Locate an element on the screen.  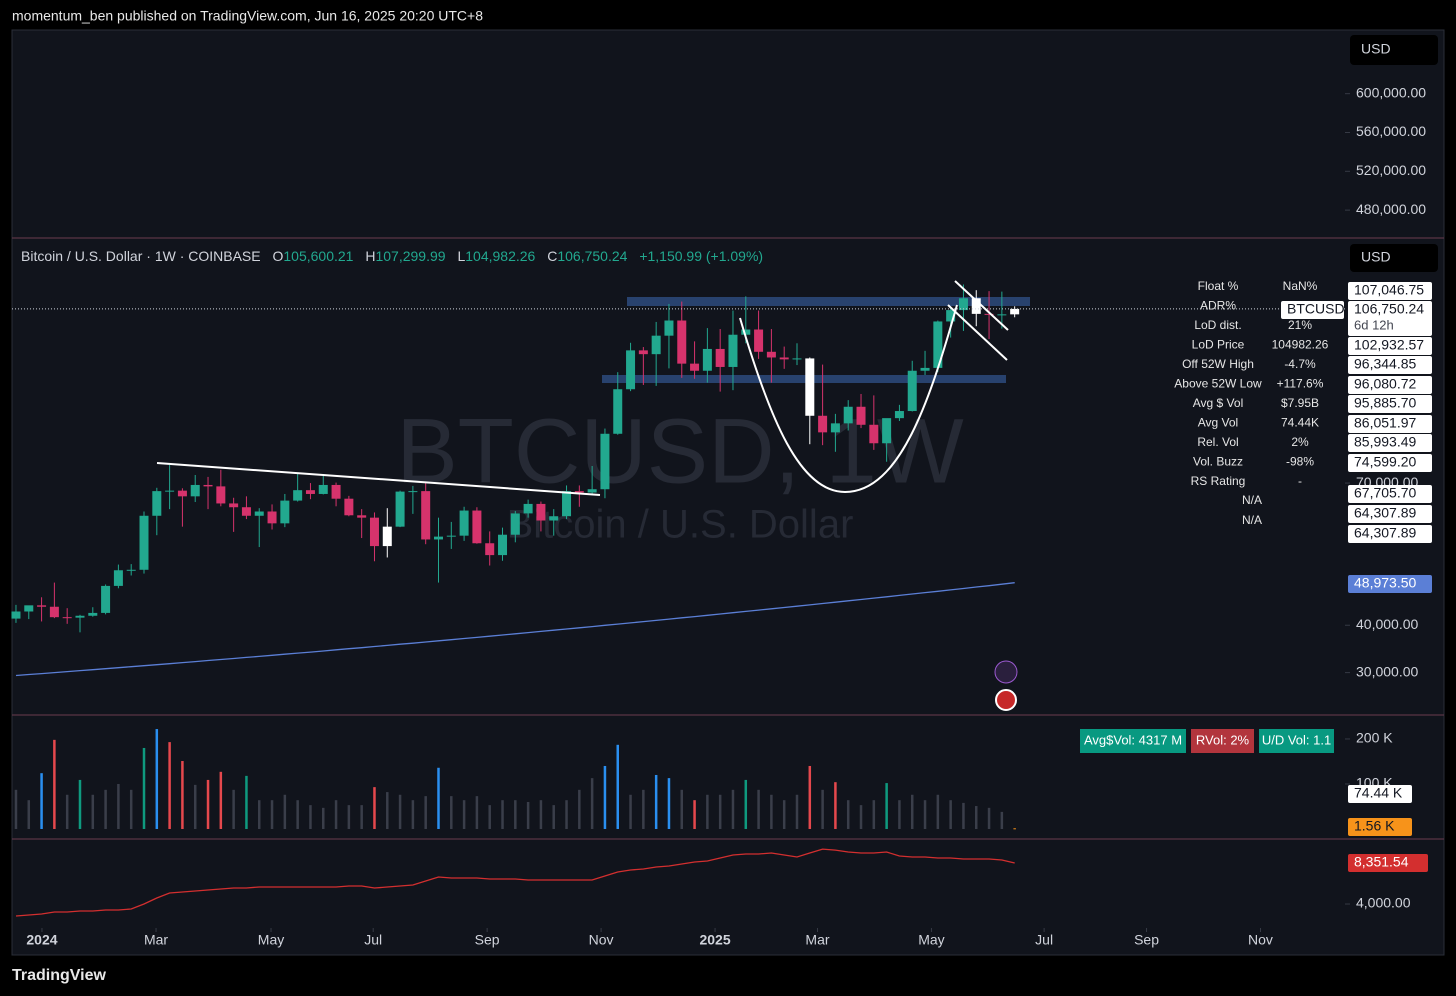
resistance-zone is located at coordinates (828, 301).